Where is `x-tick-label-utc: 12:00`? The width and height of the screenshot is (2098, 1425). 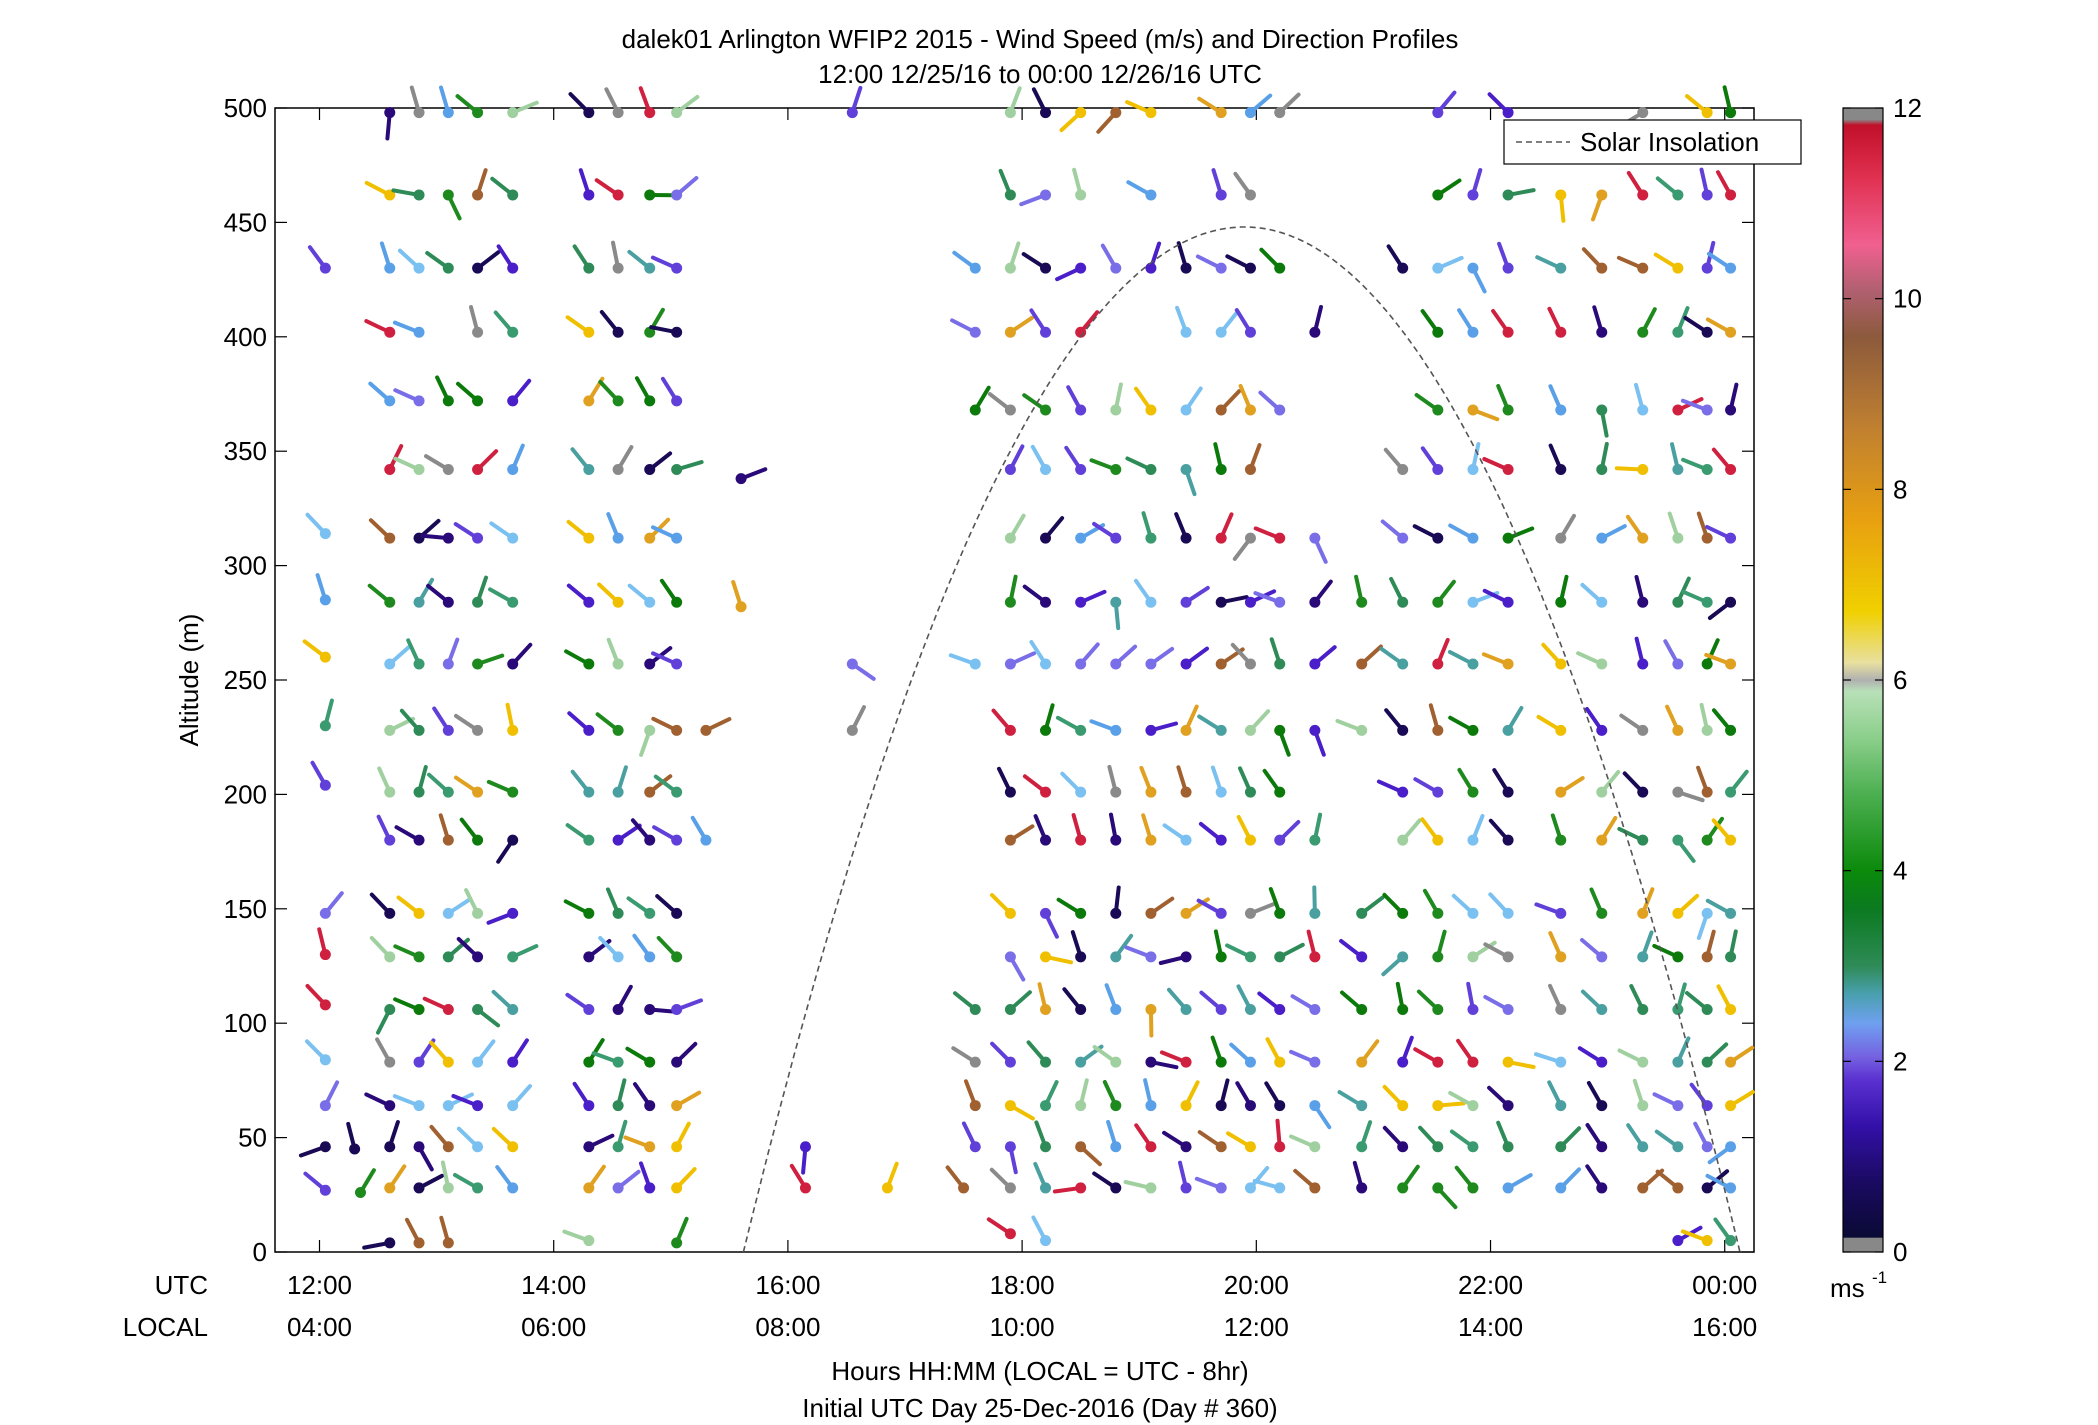
x-tick-label-utc: 12:00 is located at coordinates (319, 1285).